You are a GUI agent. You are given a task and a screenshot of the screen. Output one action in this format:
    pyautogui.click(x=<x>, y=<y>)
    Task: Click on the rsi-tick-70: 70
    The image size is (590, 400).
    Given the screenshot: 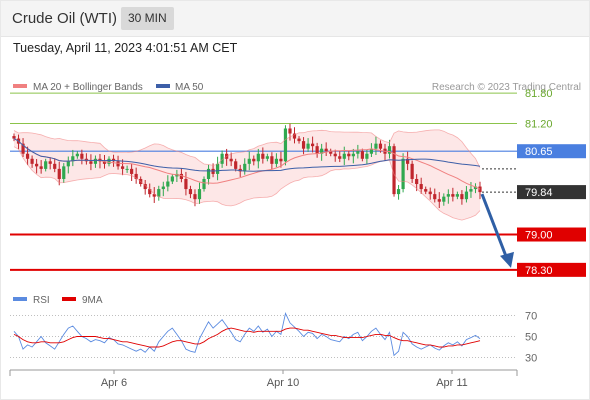 What is the action you would take?
    pyautogui.click(x=531, y=317)
    